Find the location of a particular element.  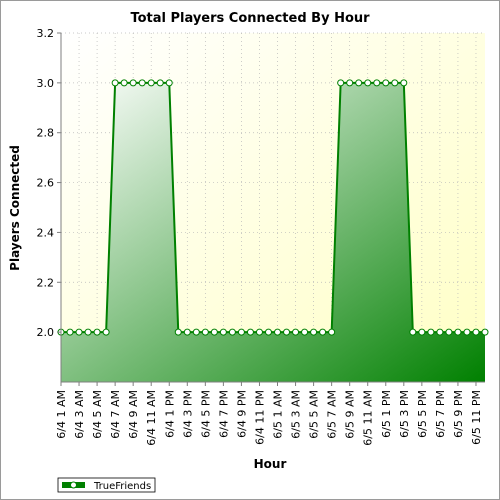

x-tick-label: 6/4 7 AM is located at coordinates (115, 414).